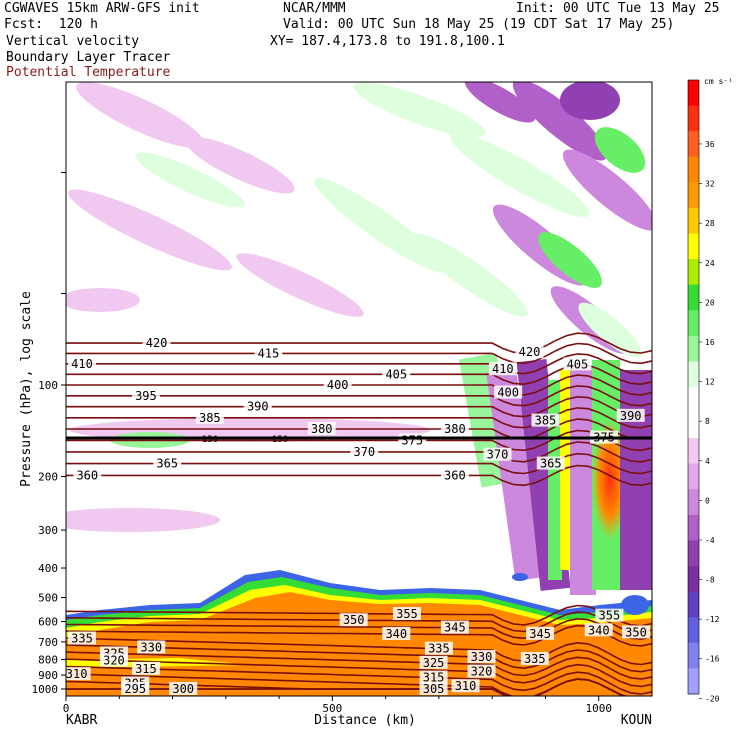 The image size is (740, 740). What do you see at coordinates (337, 705) in the screenshot?
I see `x-axis: 0 500 1000` at bounding box center [337, 705].